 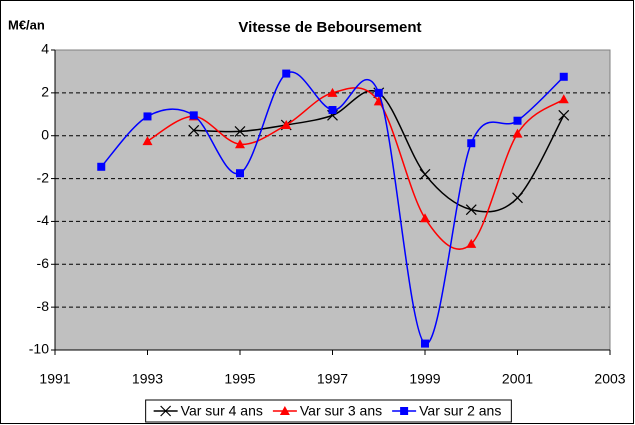 What do you see at coordinates (45, 134) in the screenshot?
I see `y-tick-label: 0` at bounding box center [45, 134].